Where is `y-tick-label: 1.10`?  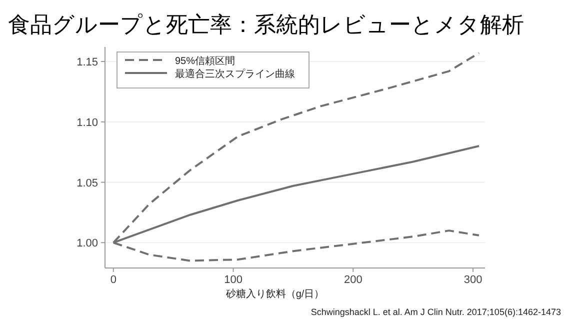
y-tick-label: 1.10 is located at coordinates (87, 122).